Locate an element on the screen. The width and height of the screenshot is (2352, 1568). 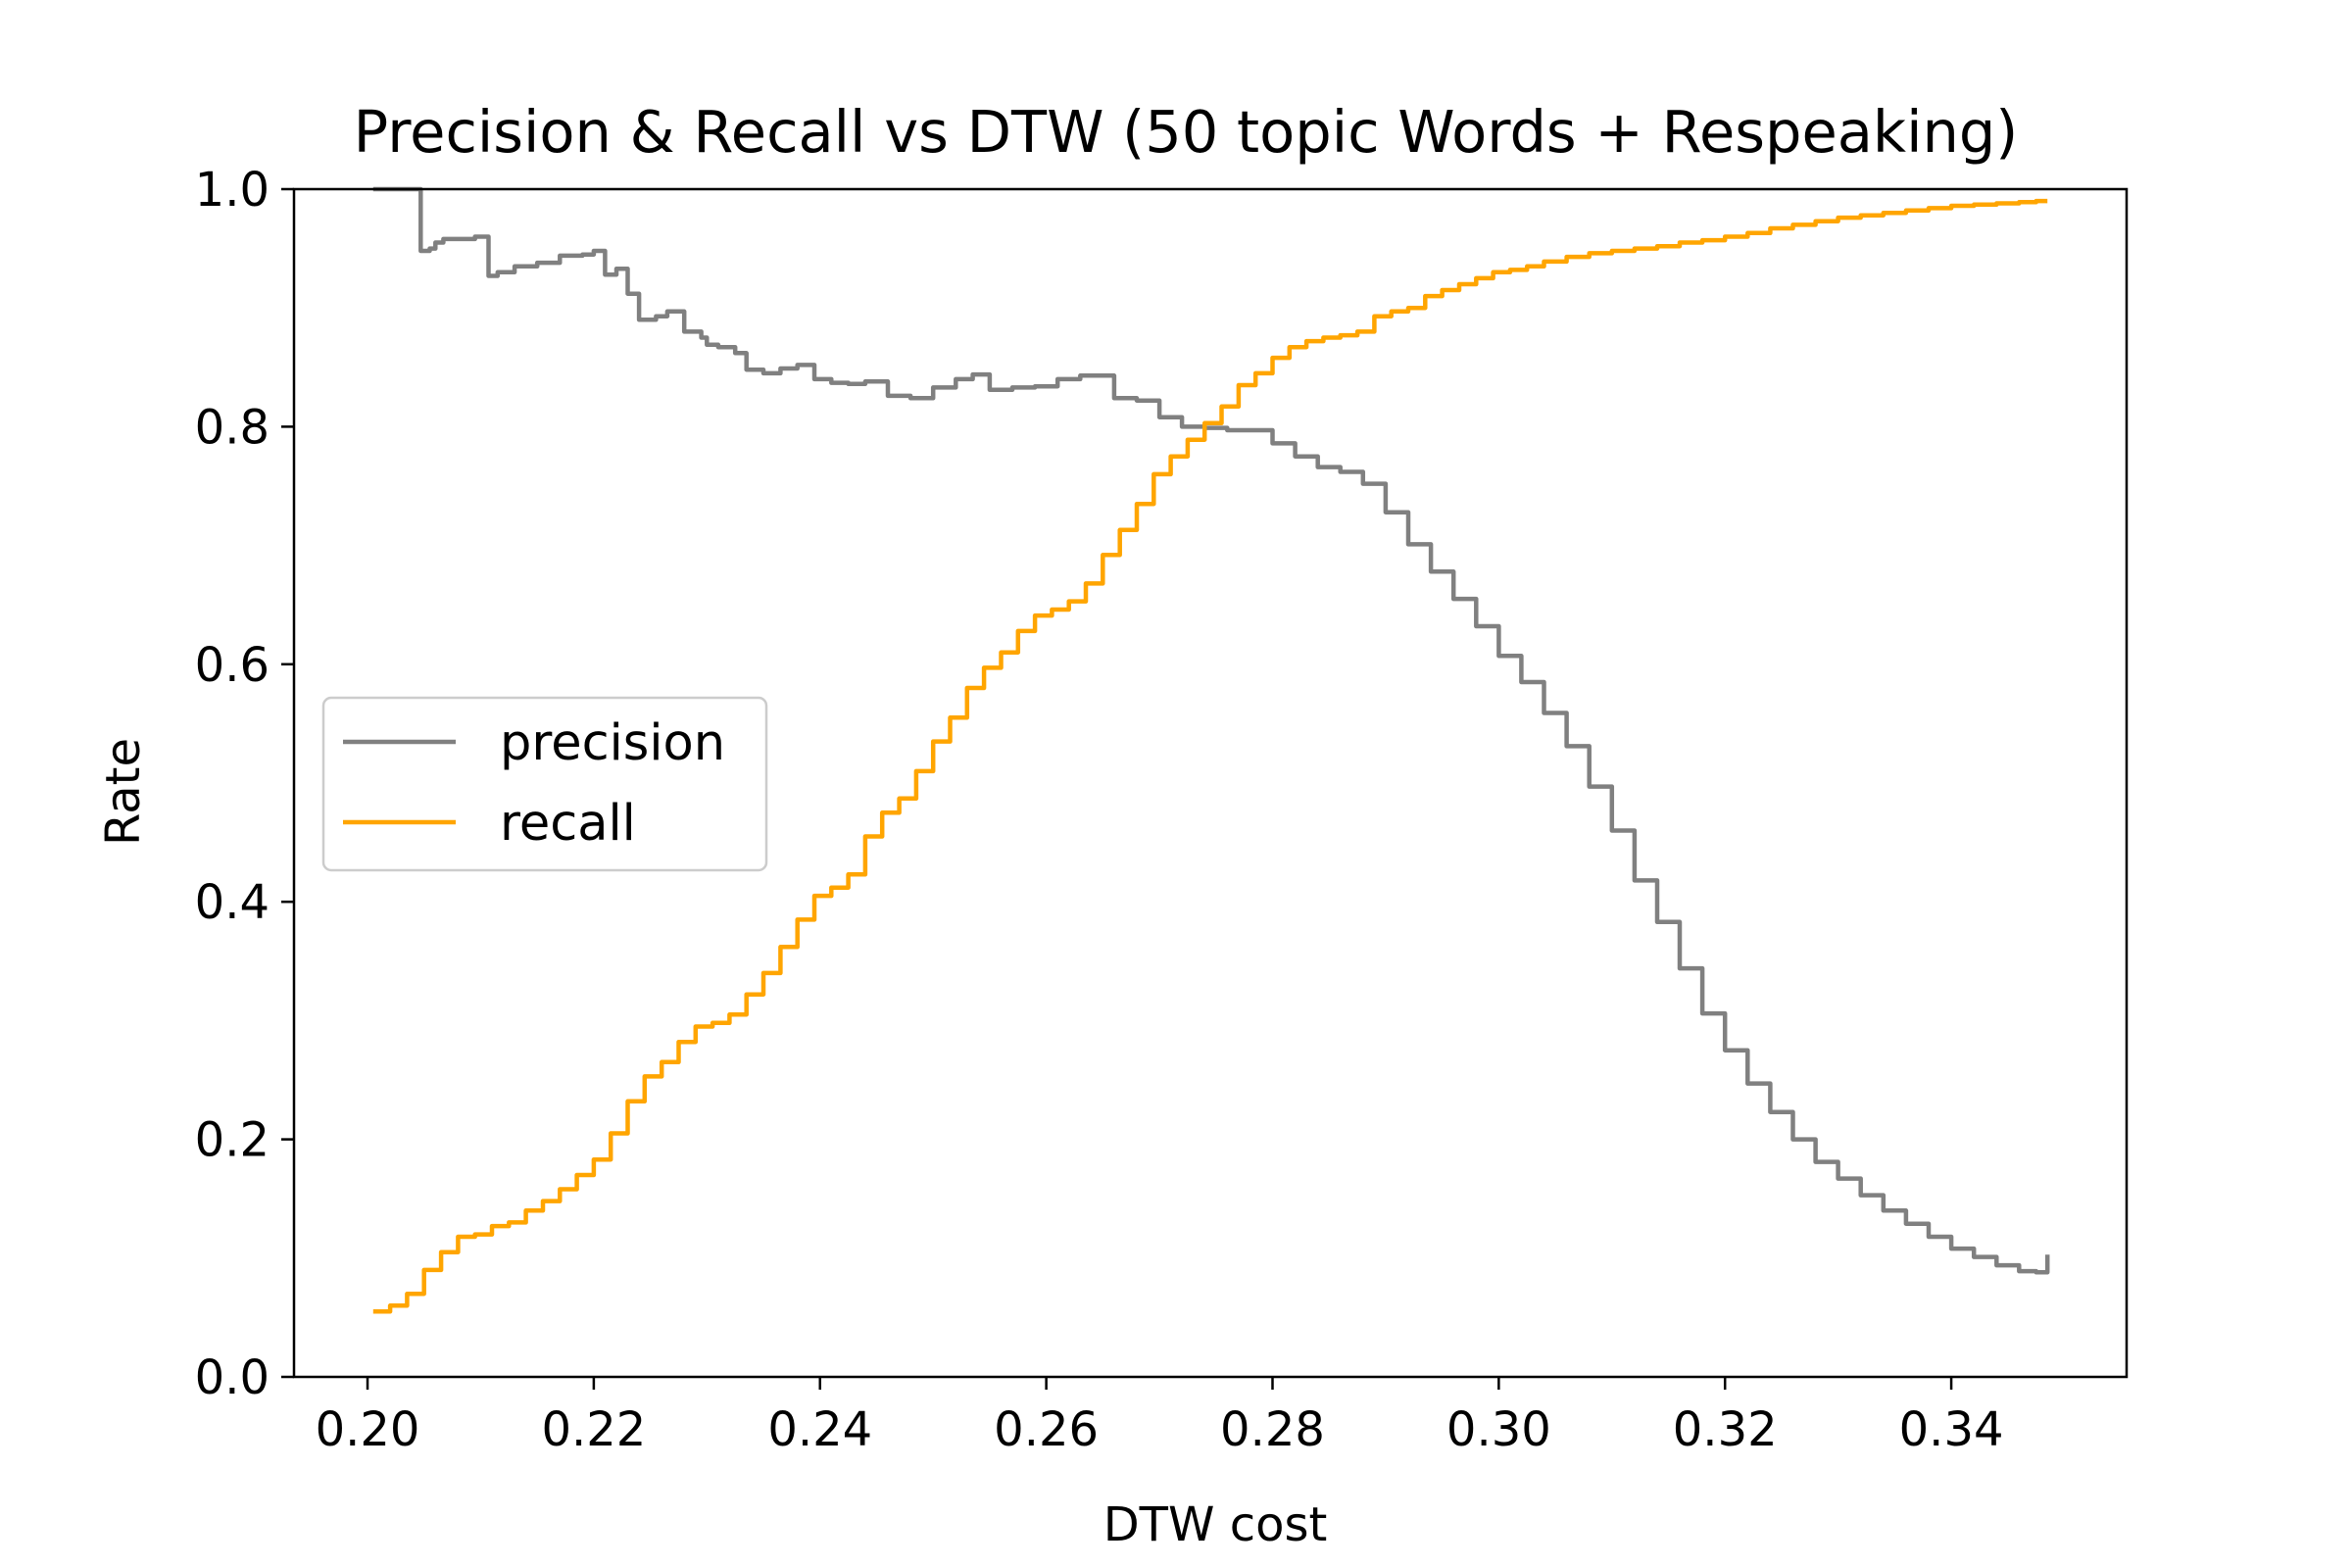
legend: precision recall is located at coordinates (544, 784).